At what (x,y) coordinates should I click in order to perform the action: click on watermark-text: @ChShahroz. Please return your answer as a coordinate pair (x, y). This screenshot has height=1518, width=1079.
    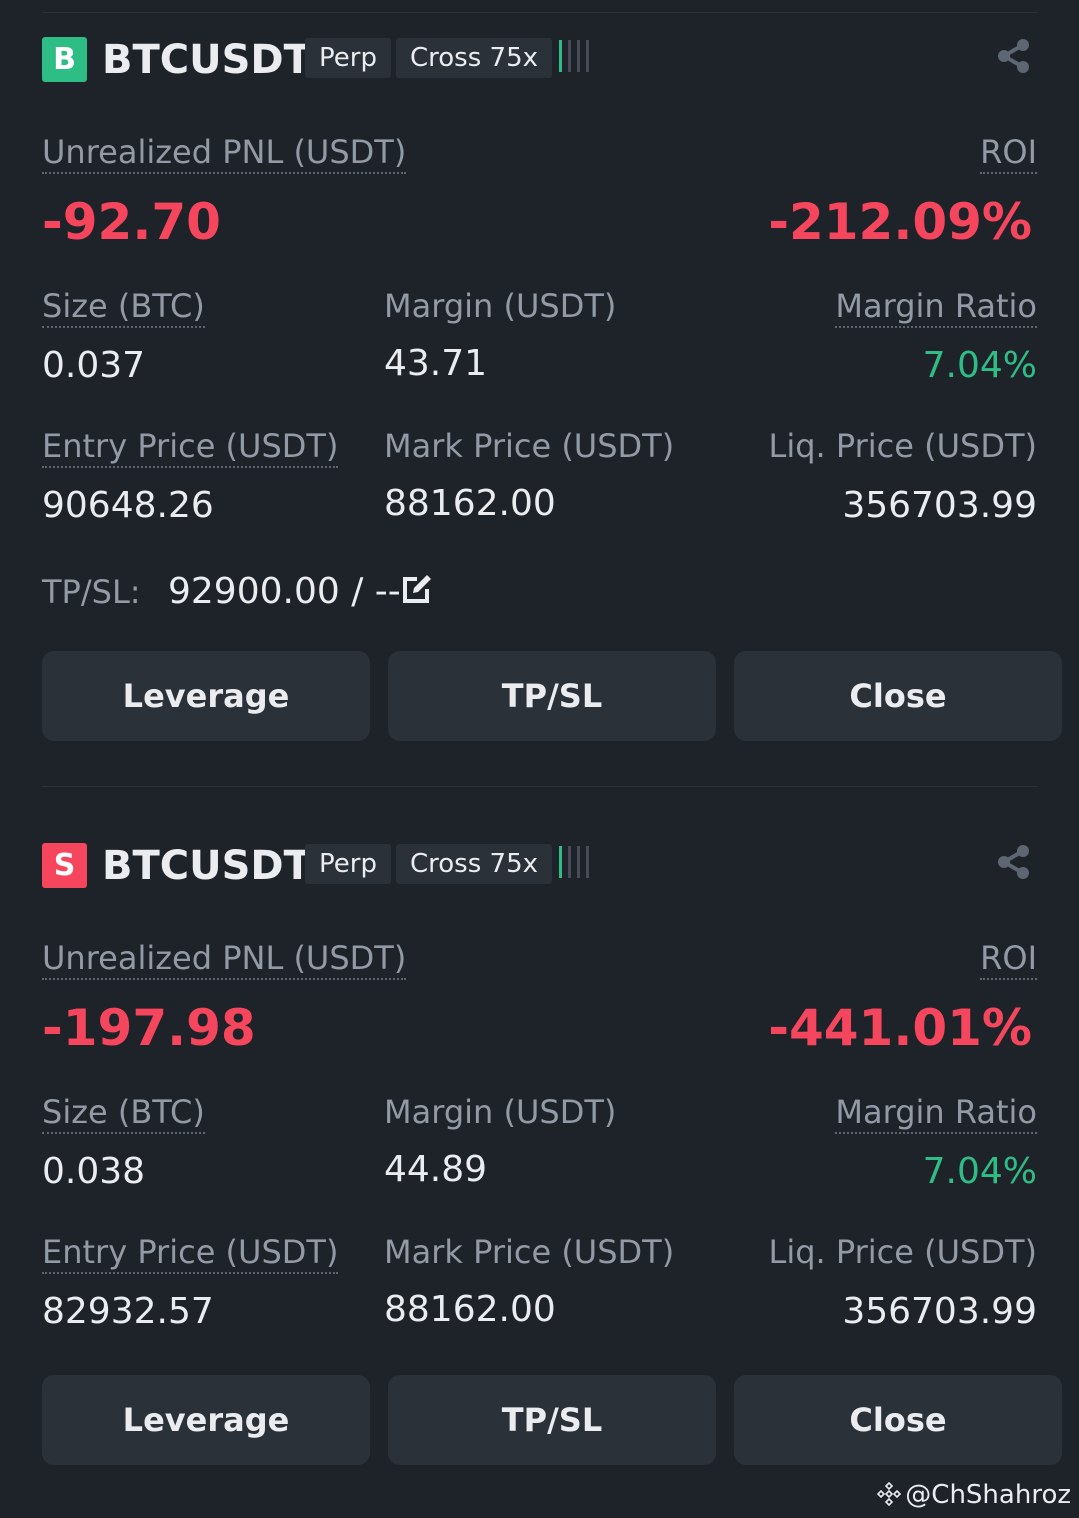
    Looking at the image, I should click on (988, 1495).